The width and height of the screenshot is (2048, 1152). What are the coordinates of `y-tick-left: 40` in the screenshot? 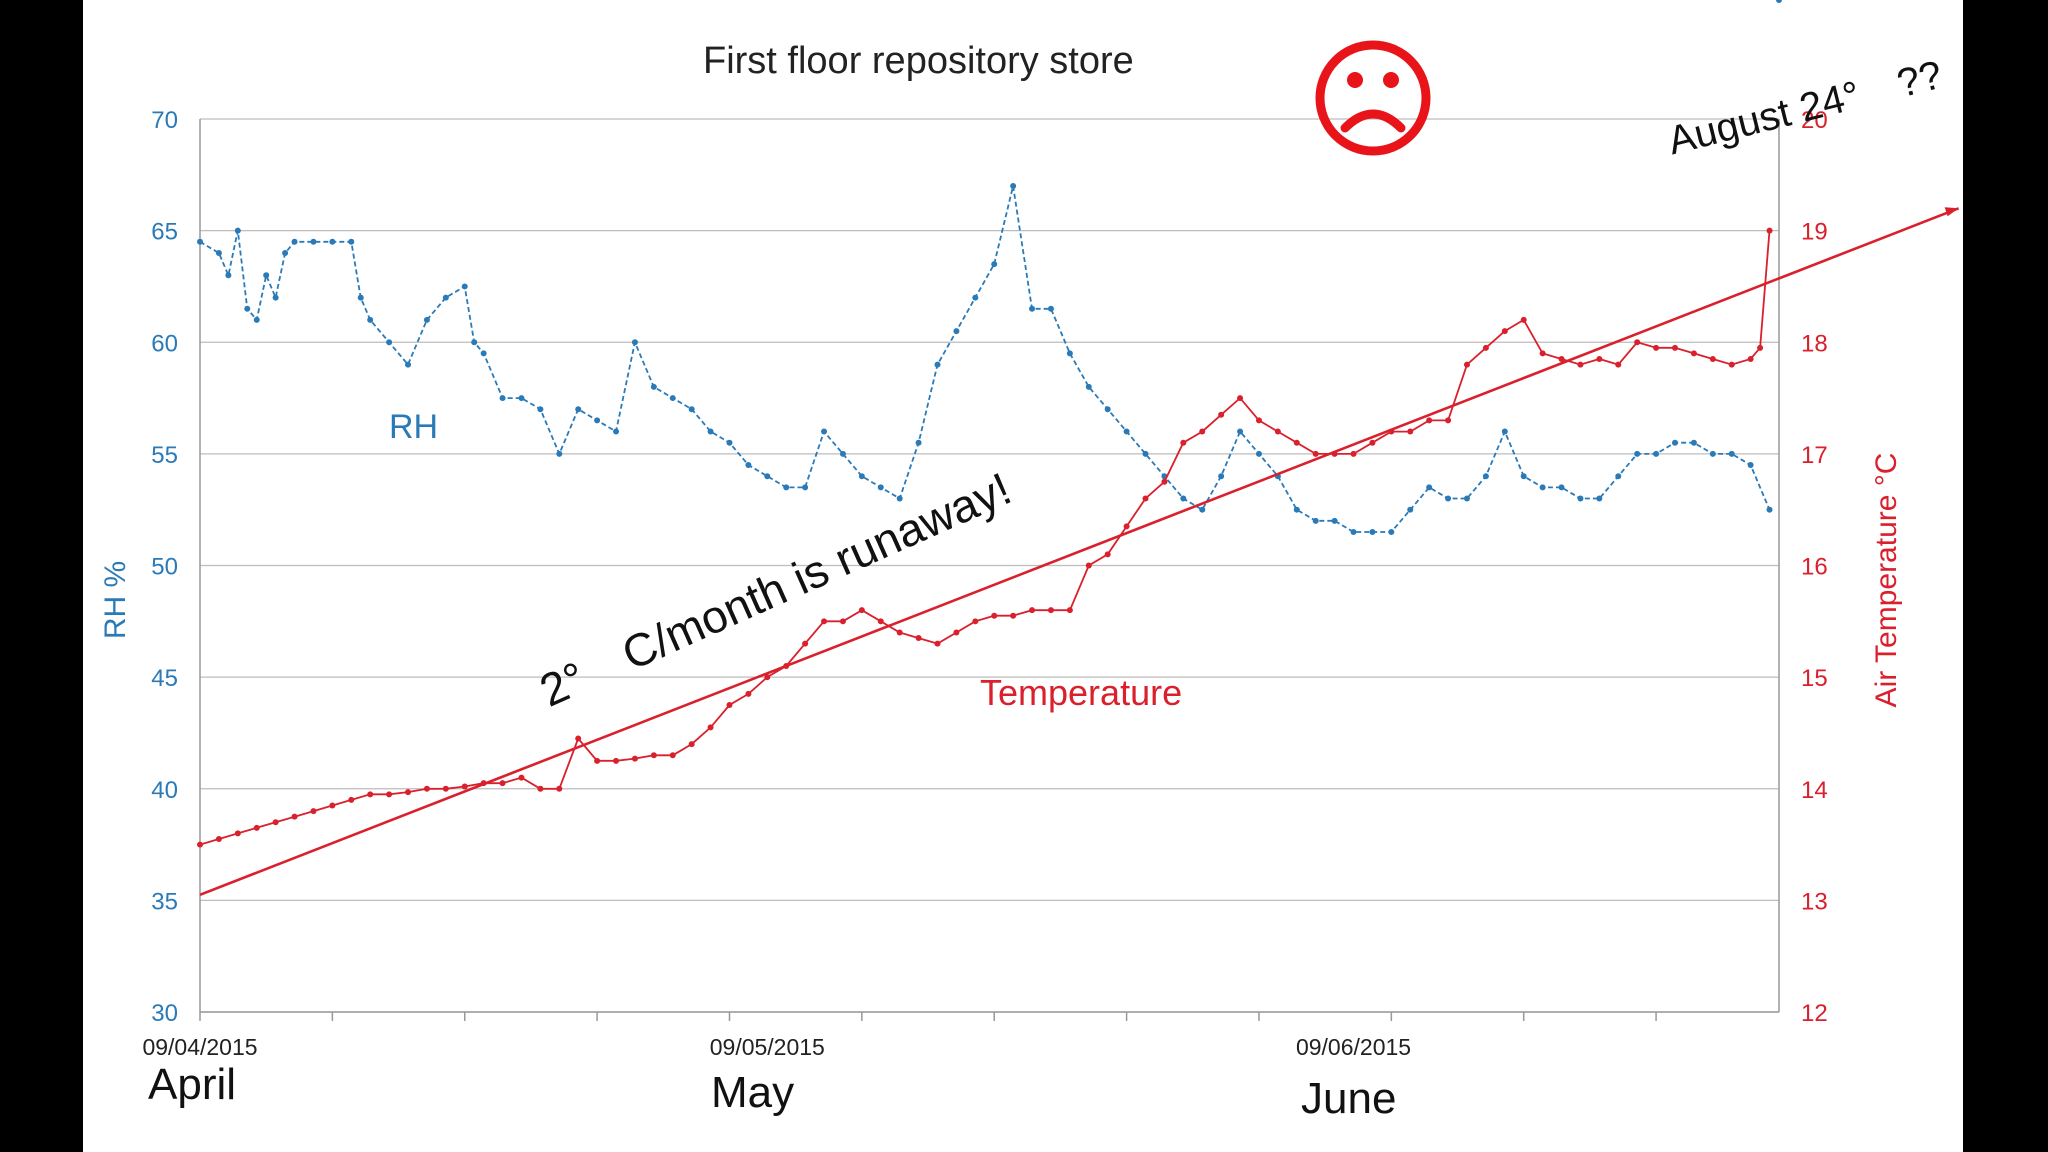 It's located at (164, 790).